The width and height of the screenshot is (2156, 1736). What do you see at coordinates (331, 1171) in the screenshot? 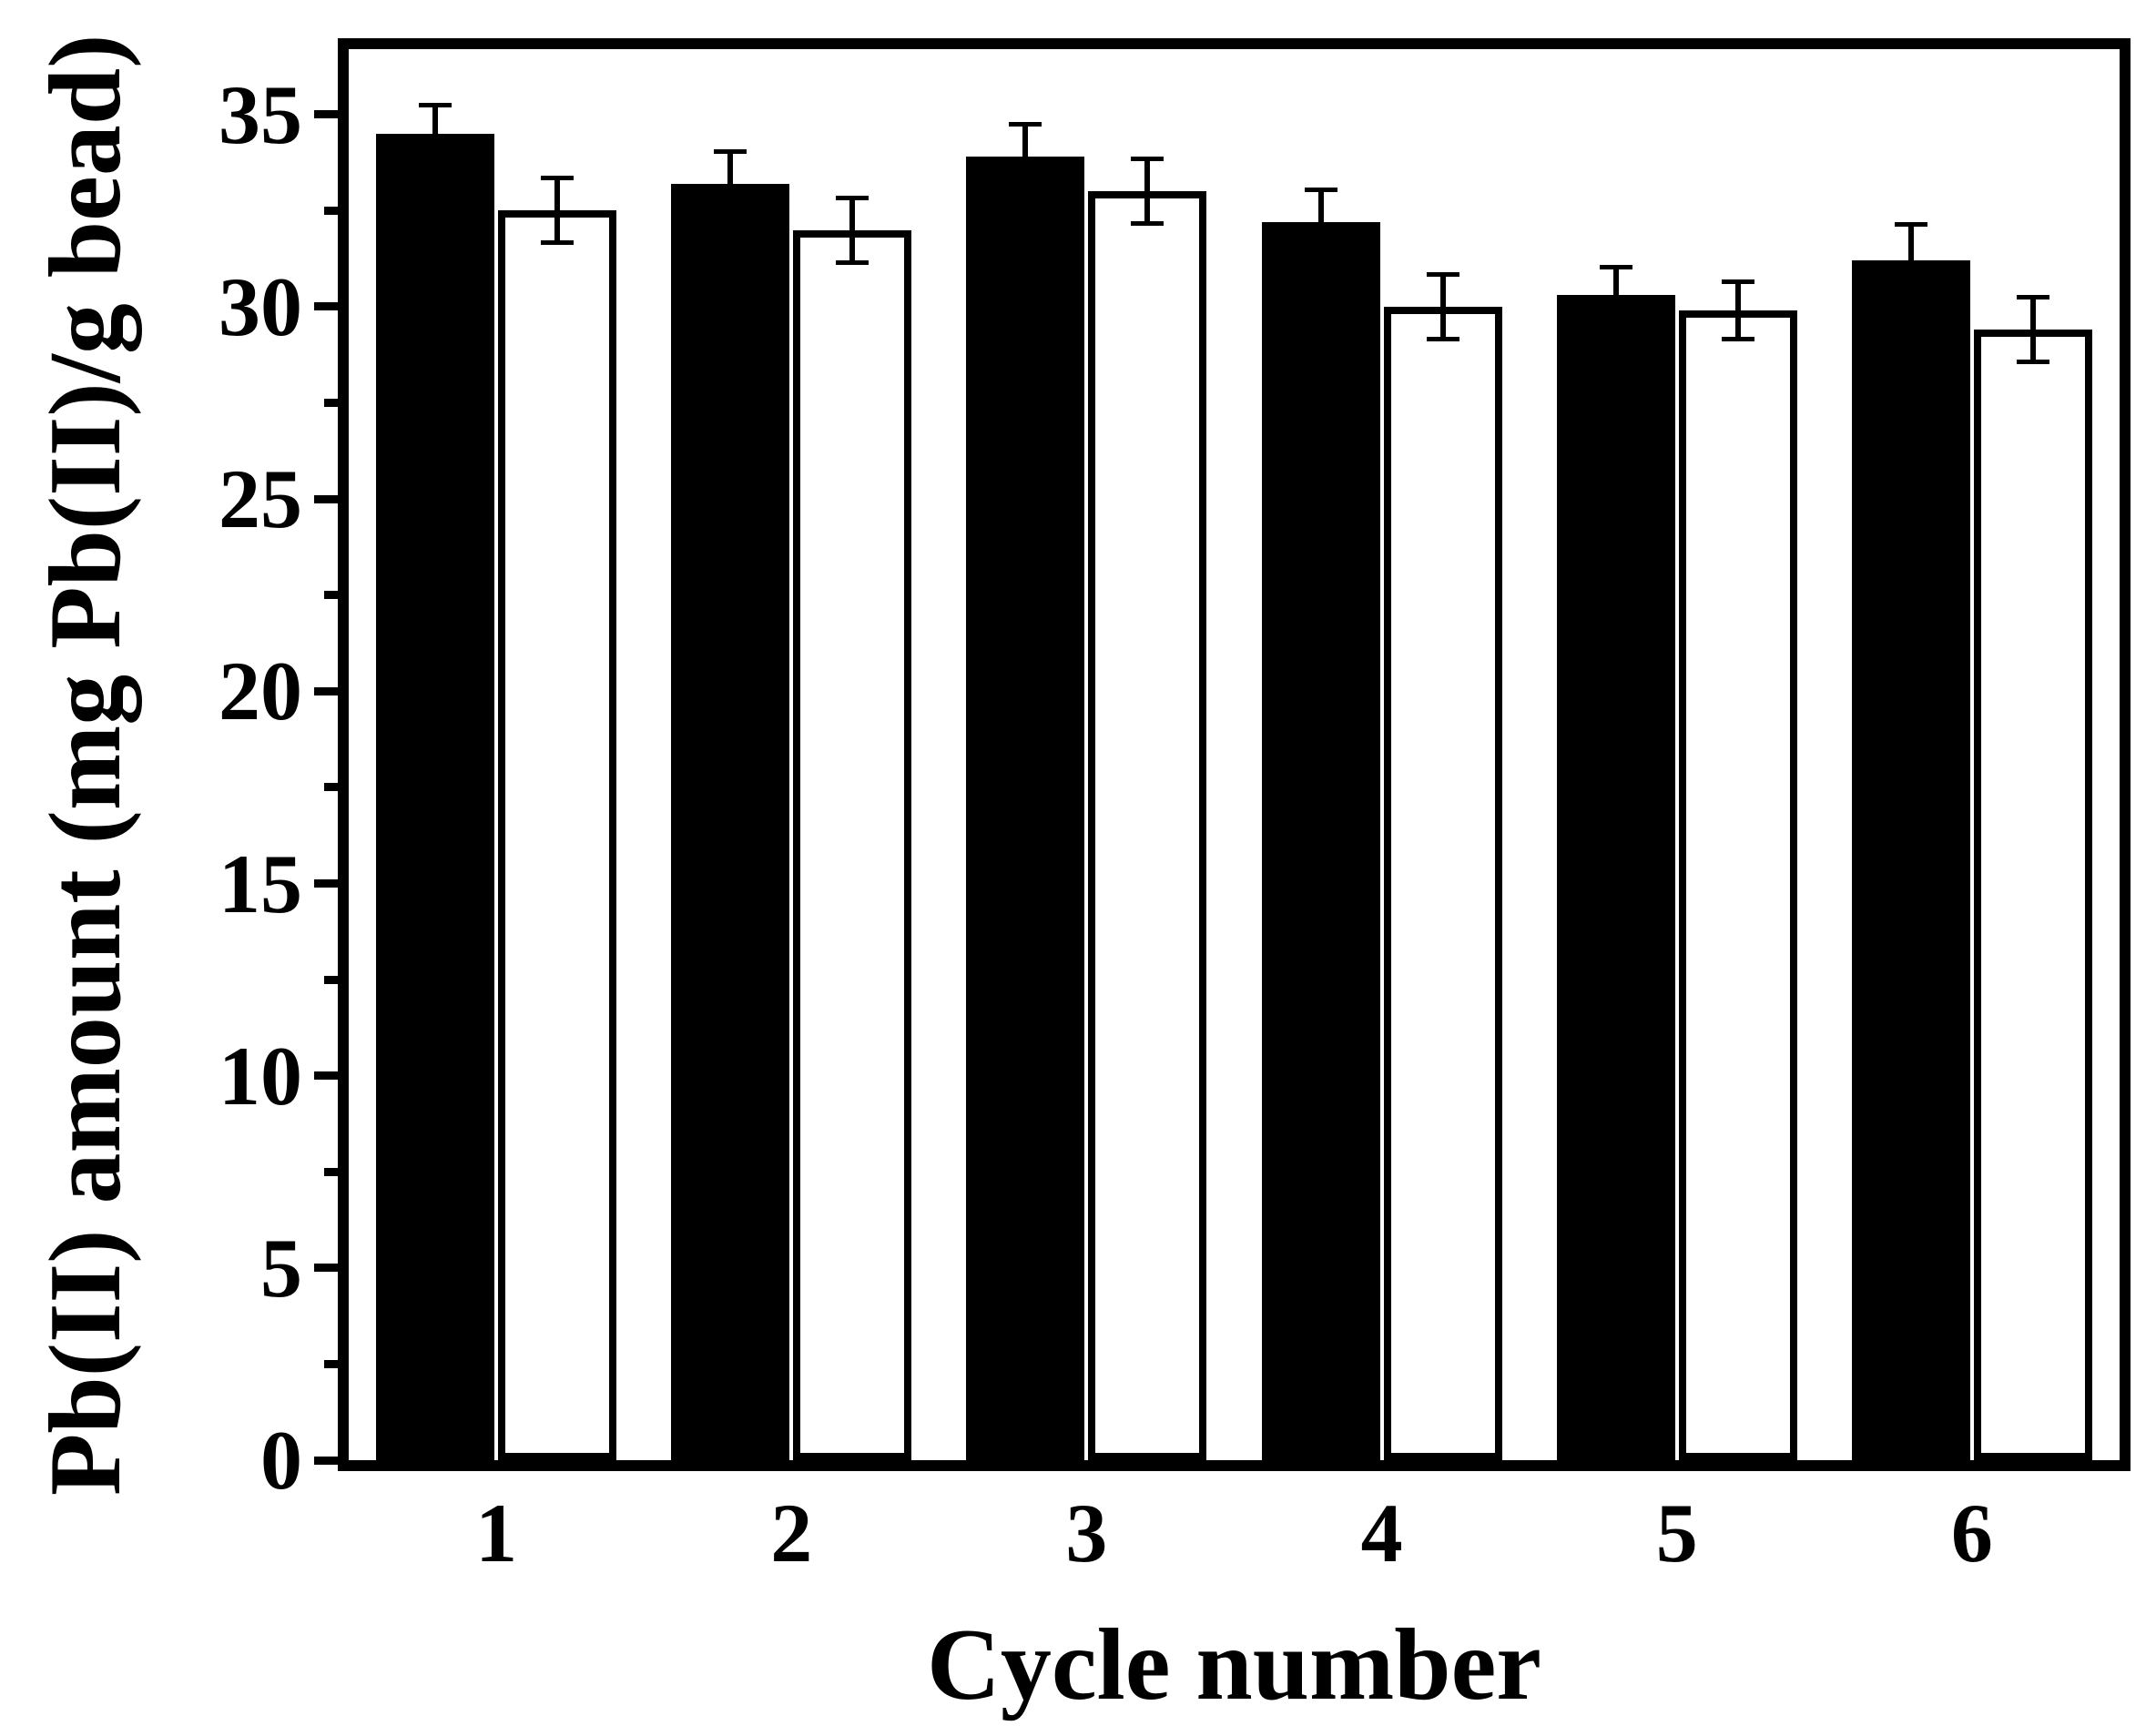
I see `y-tick-minor-7.5` at bounding box center [331, 1171].